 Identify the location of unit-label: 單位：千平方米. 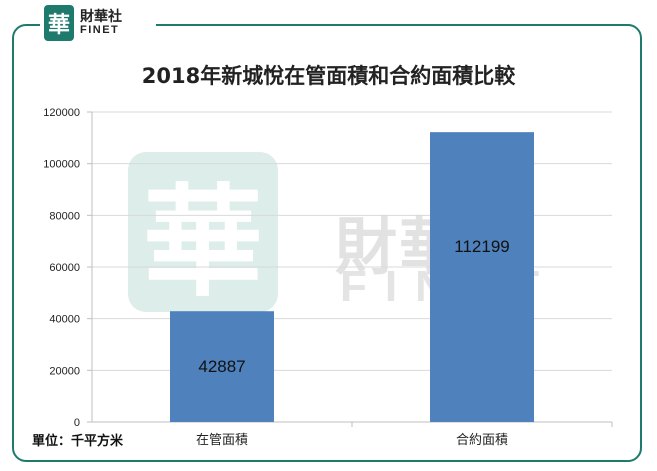
(78, 441).